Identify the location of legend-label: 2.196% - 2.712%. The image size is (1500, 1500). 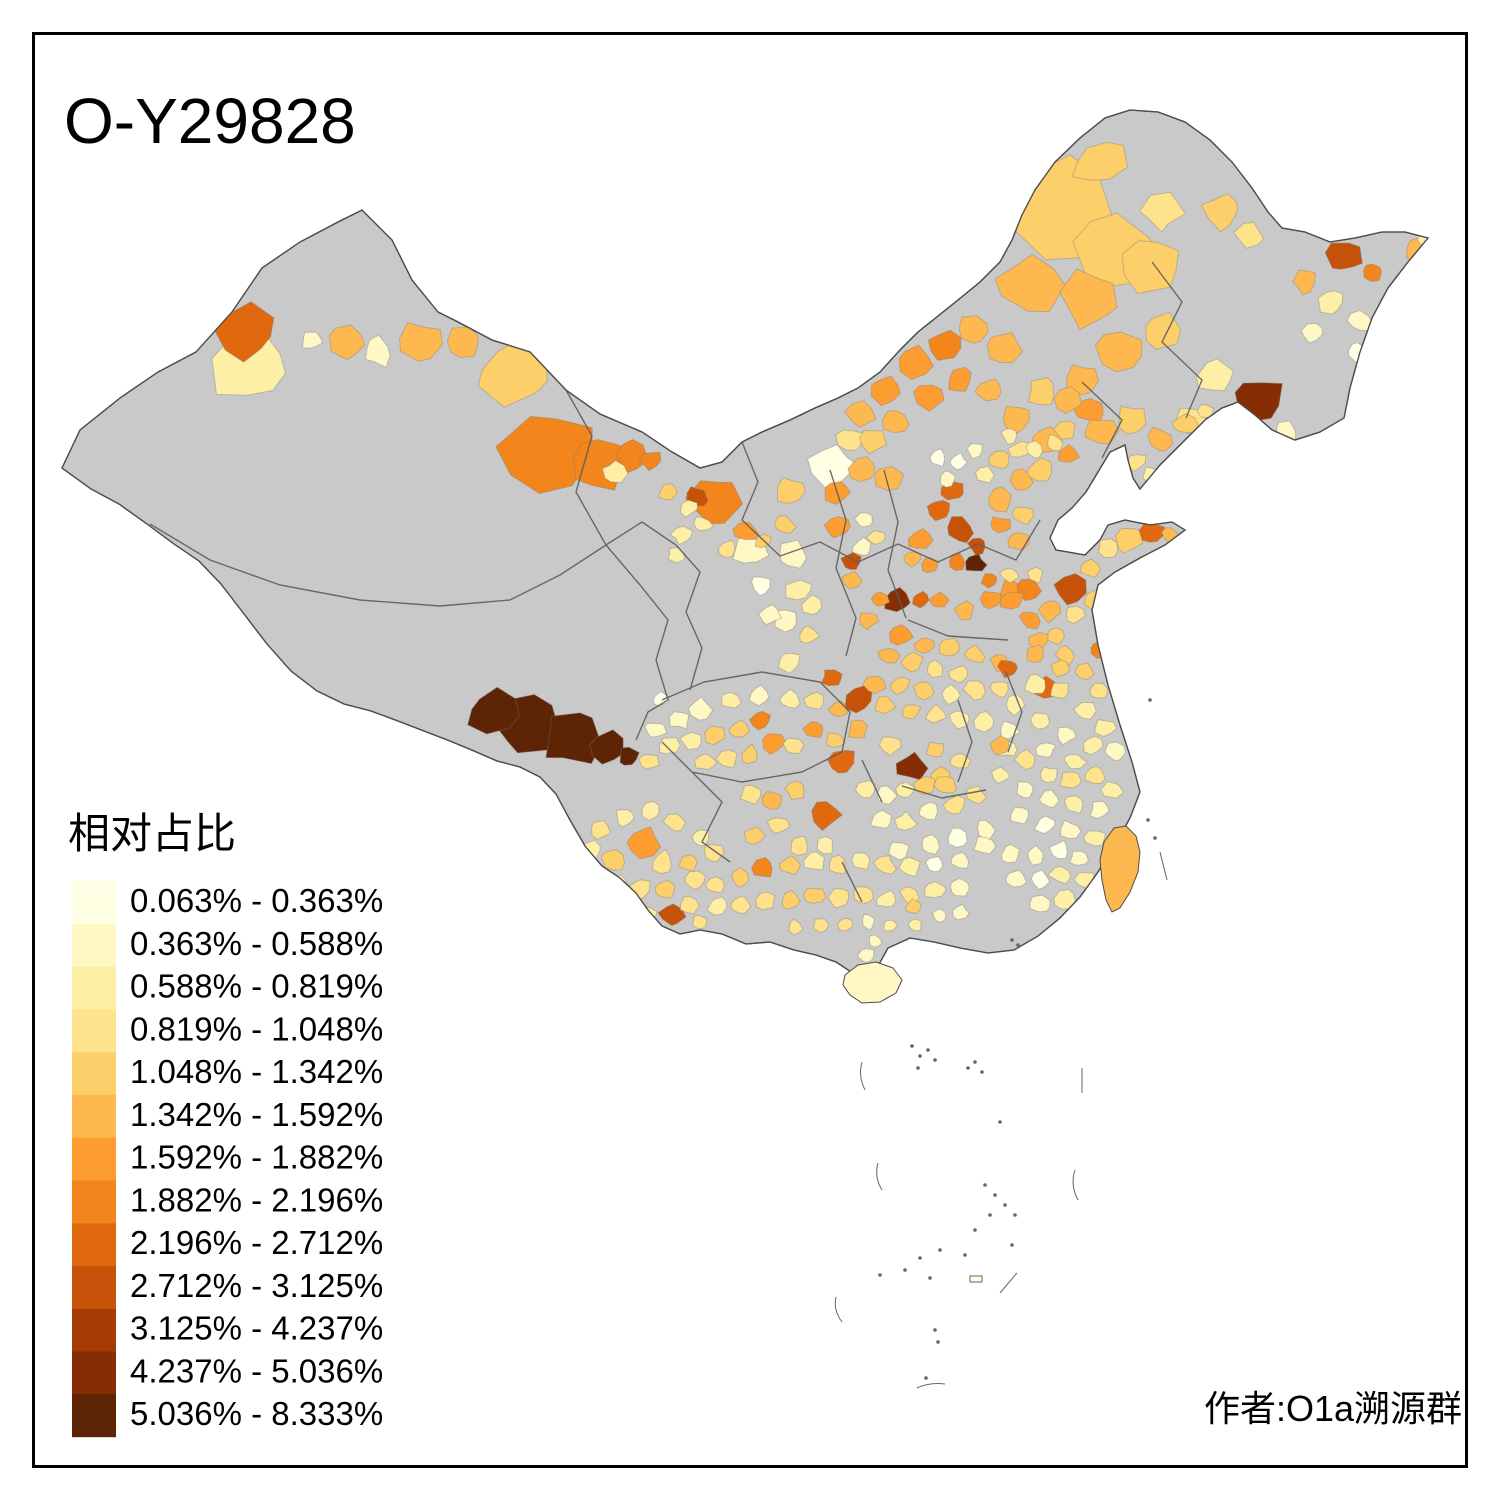
(256, 1242).